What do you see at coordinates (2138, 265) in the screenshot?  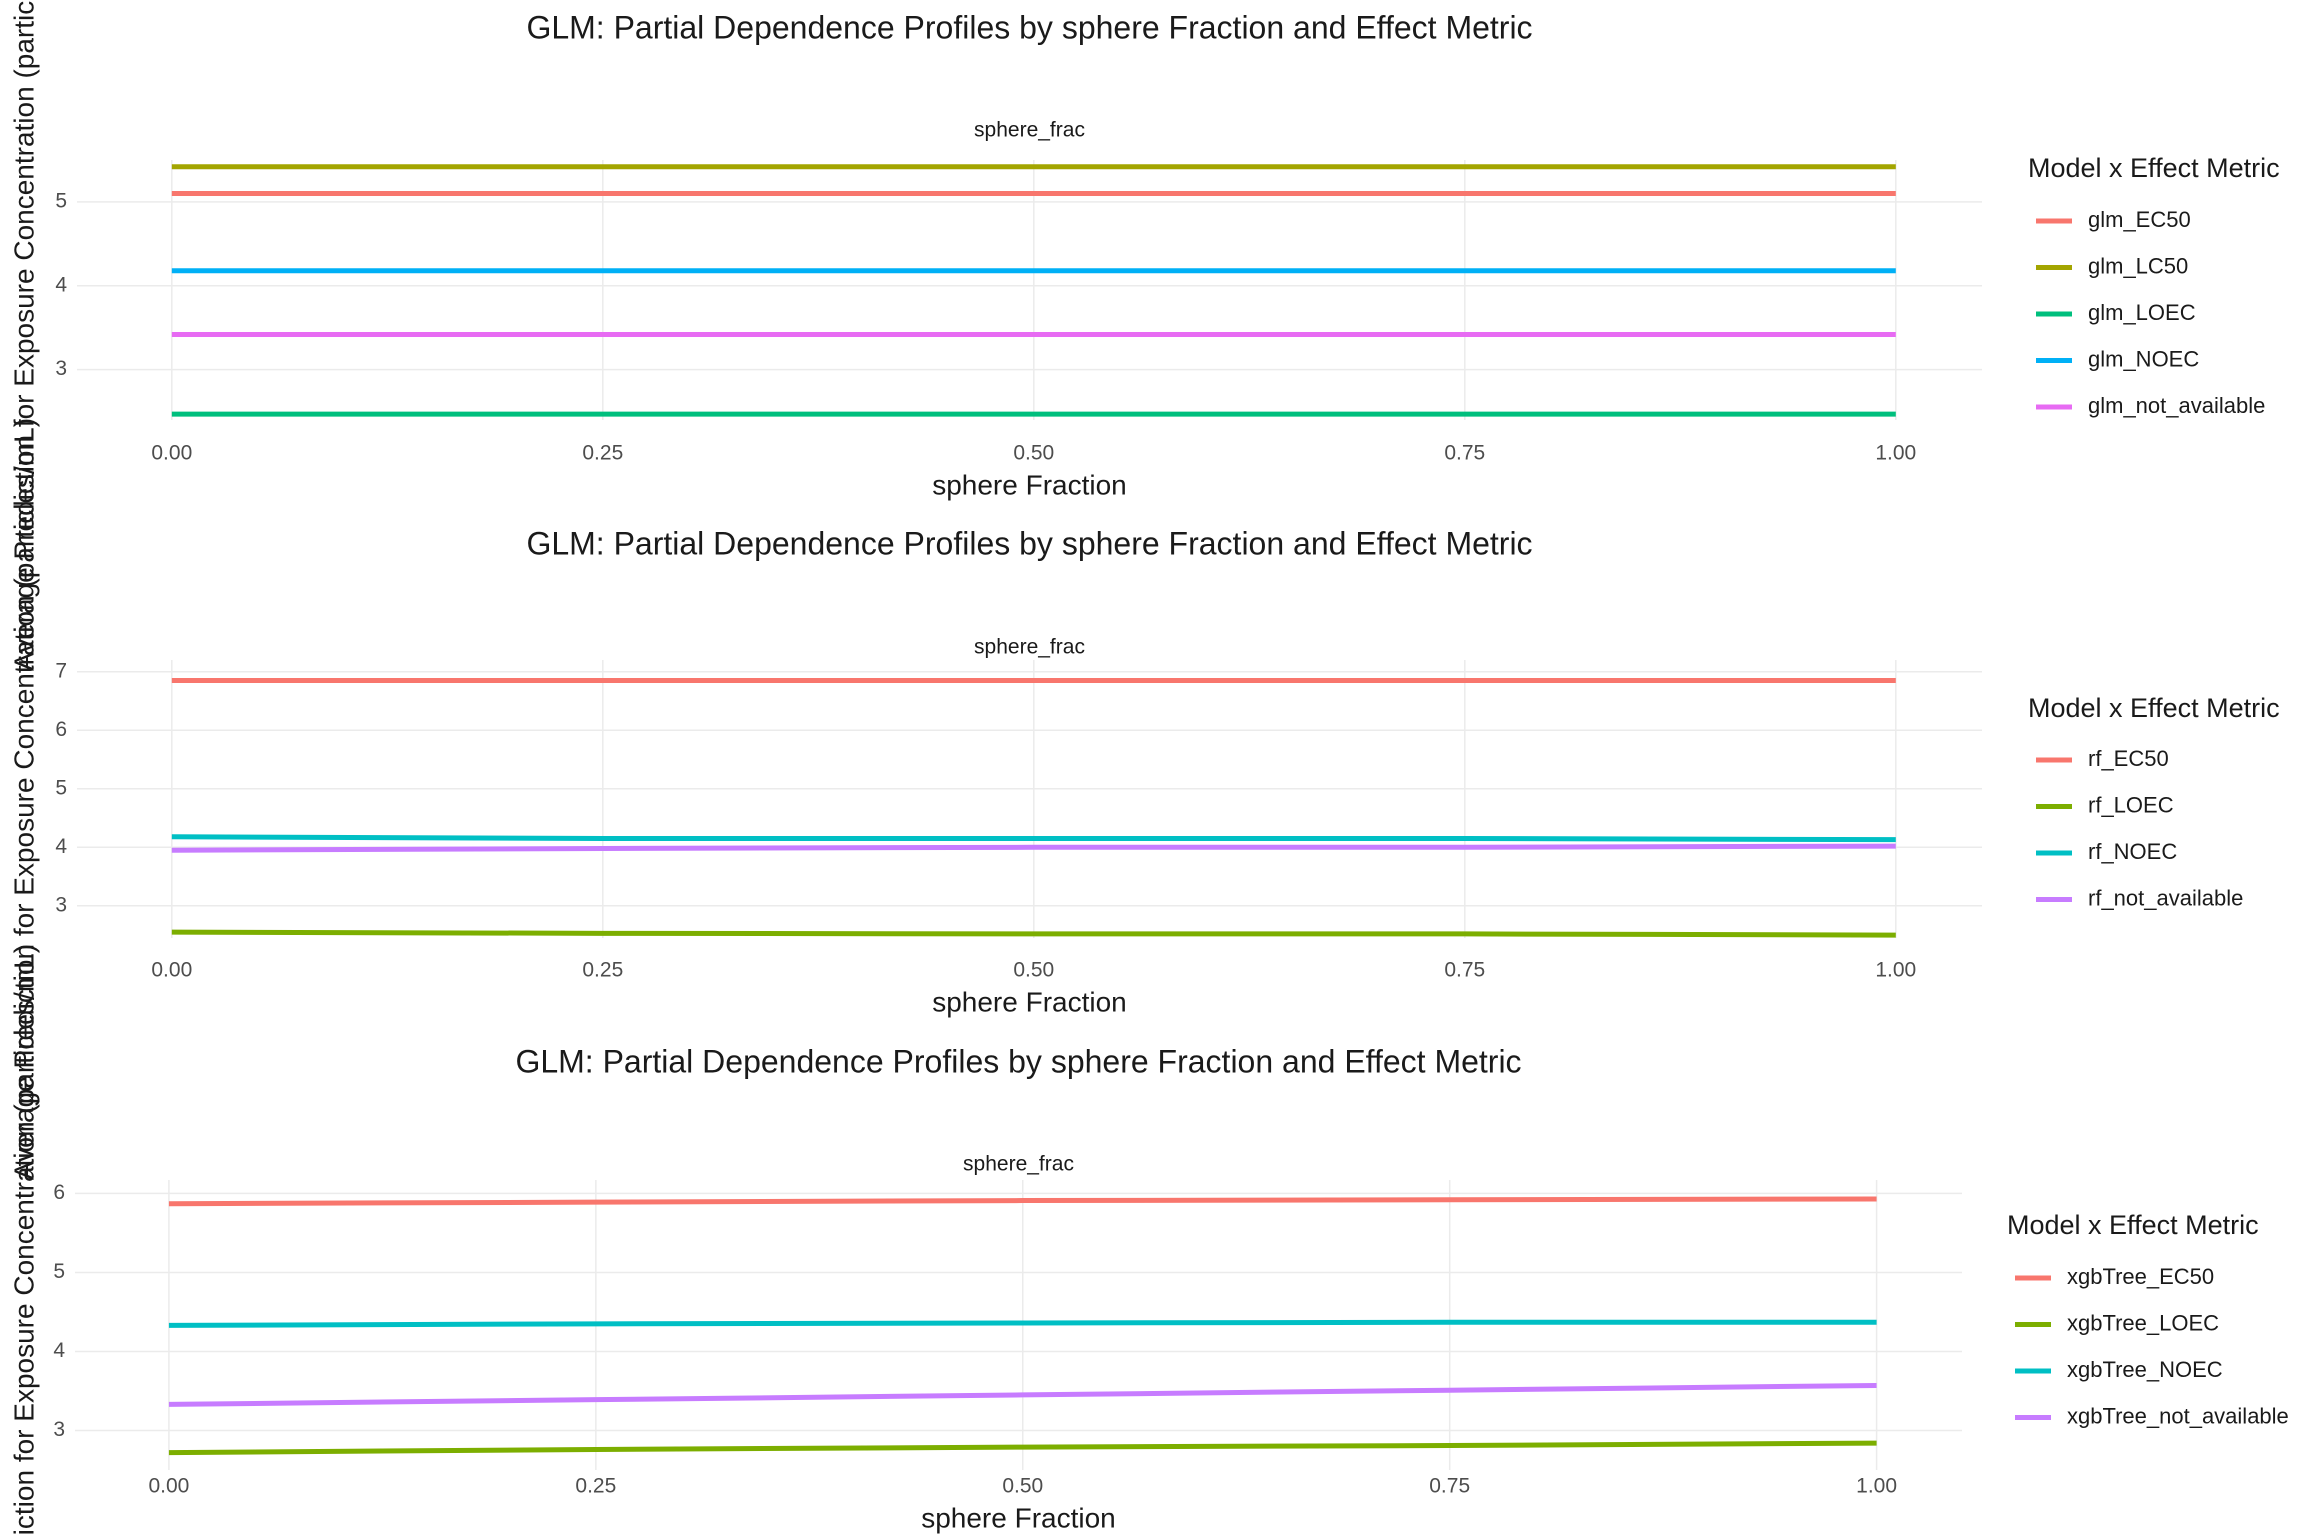 I see `legend-label: glm_LC50` at bounding box center [2138, 265].